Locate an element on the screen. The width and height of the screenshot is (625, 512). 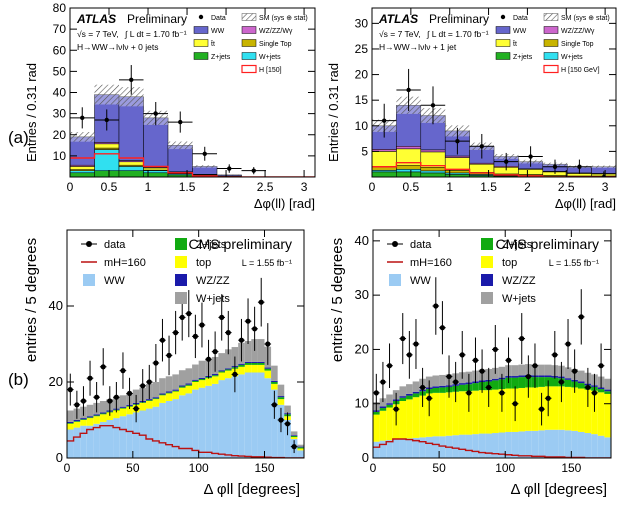
y-tick-label: 15 is located at coordinates (362, 100).